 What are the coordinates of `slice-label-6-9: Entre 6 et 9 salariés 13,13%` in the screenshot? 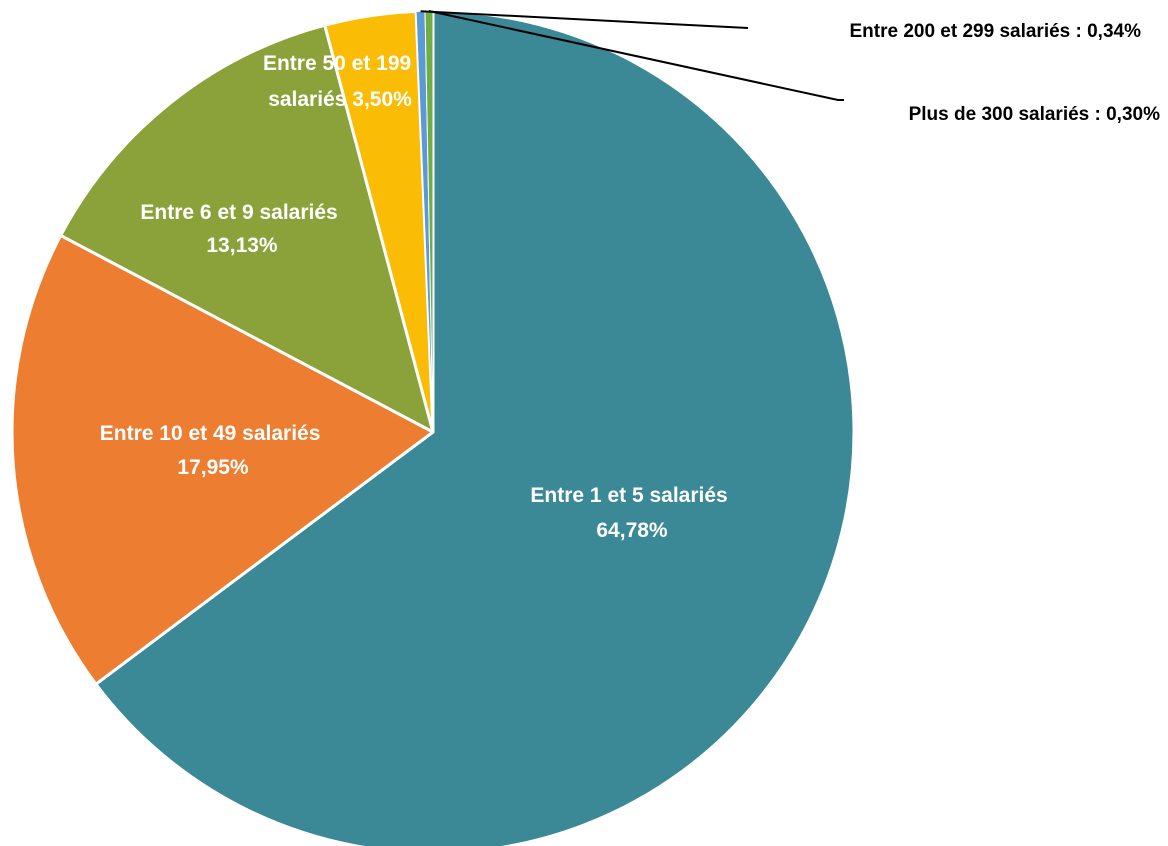 It's located at (241, 229).